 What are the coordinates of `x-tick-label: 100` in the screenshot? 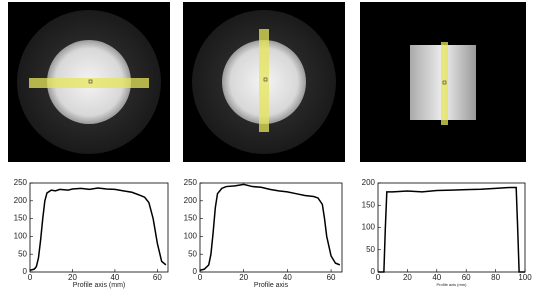 It's located at (525, 277).